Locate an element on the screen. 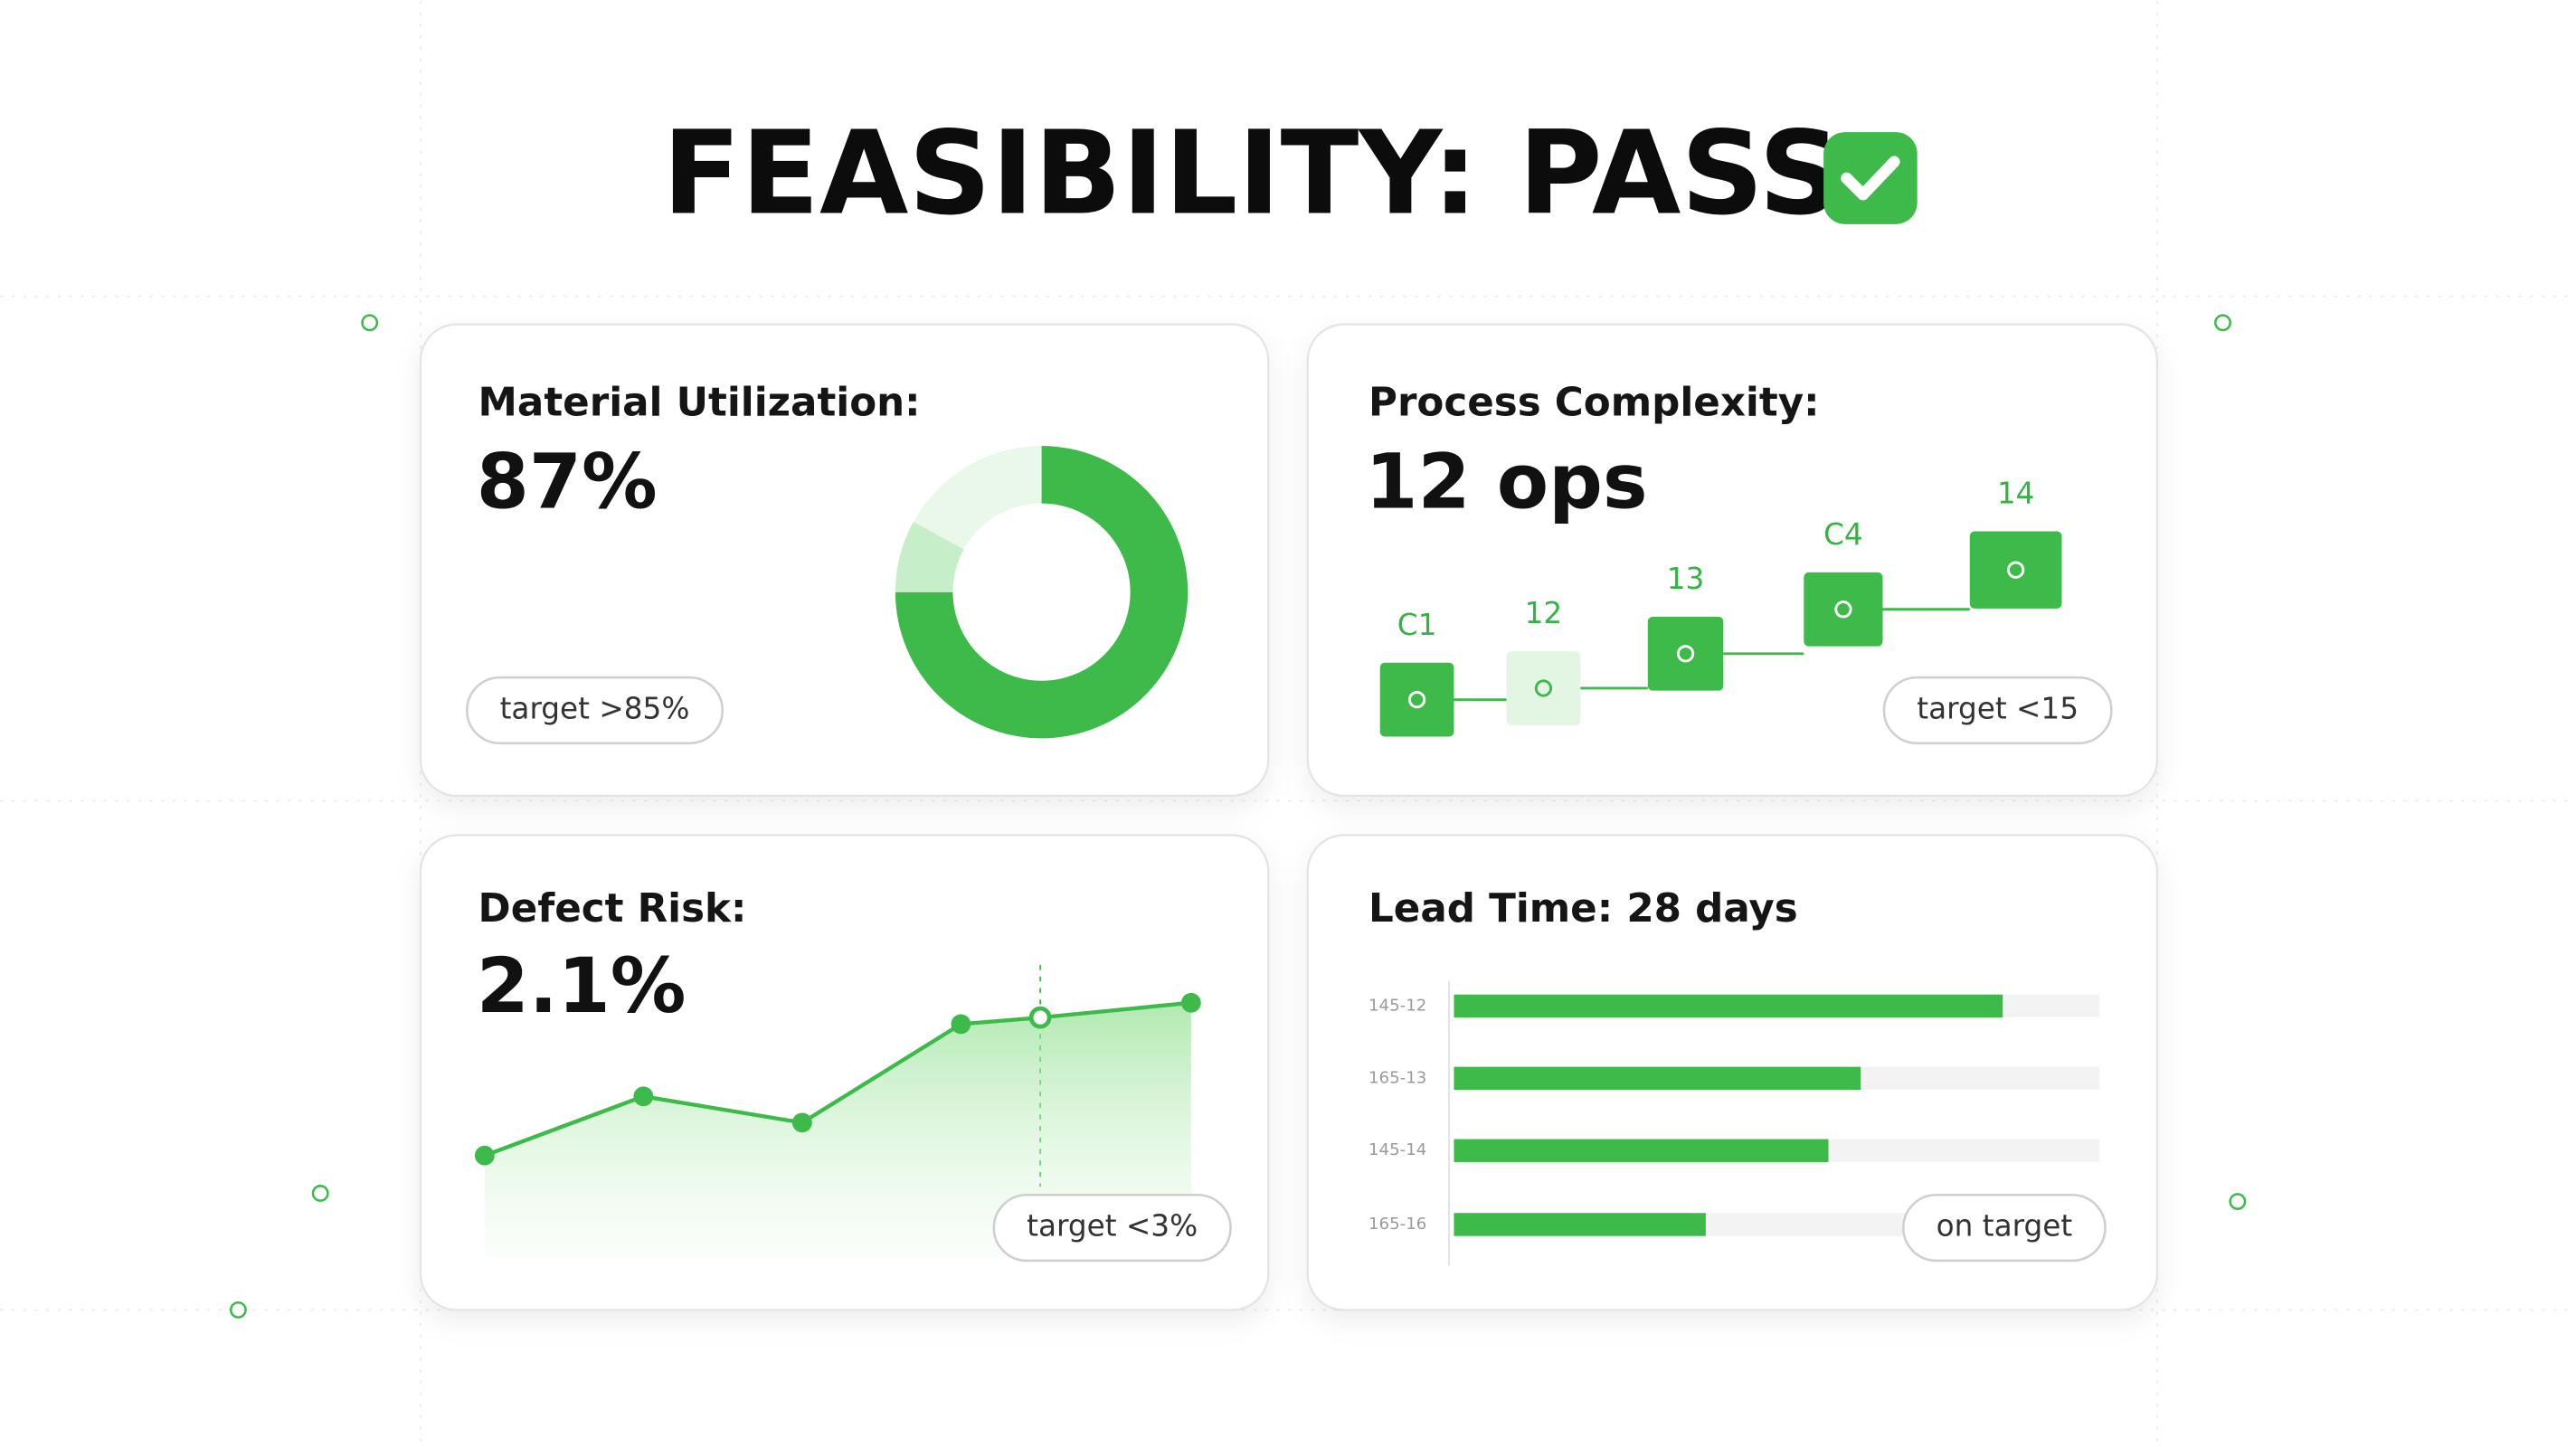  bar-label: 145-14 is located at coordinates (1397, 1149).